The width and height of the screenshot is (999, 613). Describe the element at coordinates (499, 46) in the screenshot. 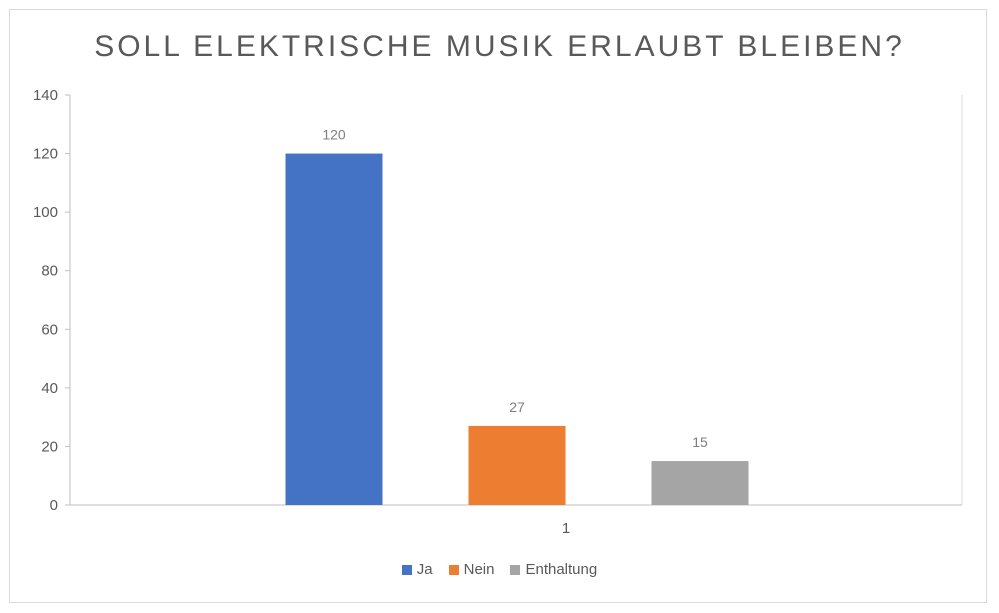

I see `chart-title: SOLL ELEKTRISCHE MUSIK ERLAUBT BLEIBEN?` at that location.